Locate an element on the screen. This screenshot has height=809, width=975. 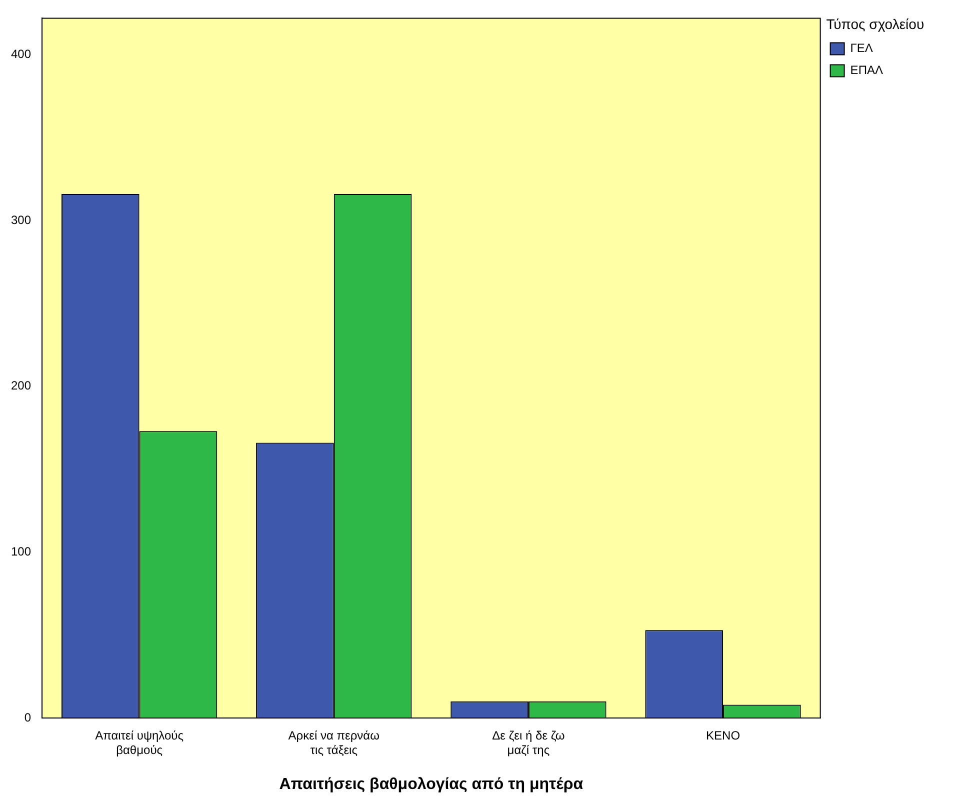
y-tick-label: 0 is located at coordinates (28, 717).